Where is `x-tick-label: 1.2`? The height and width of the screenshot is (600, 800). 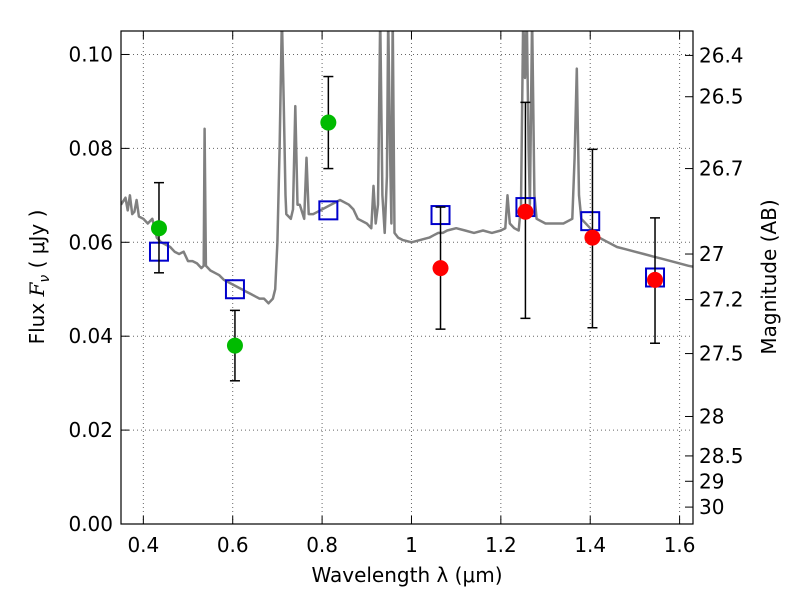 x-tick-label: 1.2 is located at coordinates (501, 545).